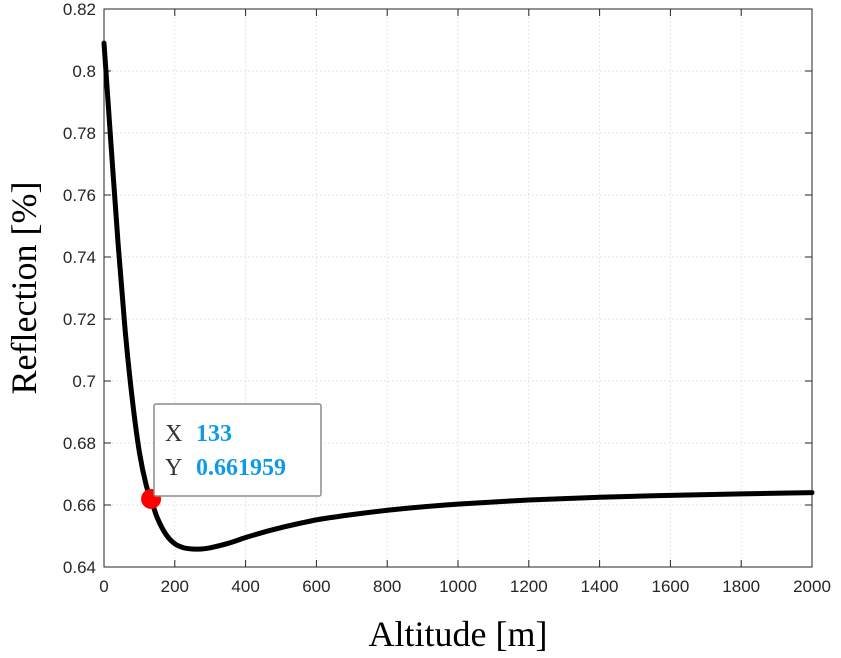 This screenshot has width=841, height=658. What do you see at coordinates (600, 586) in the screenshot?
I see `x-tick-label: 1400` at bounding box center [600, 586].